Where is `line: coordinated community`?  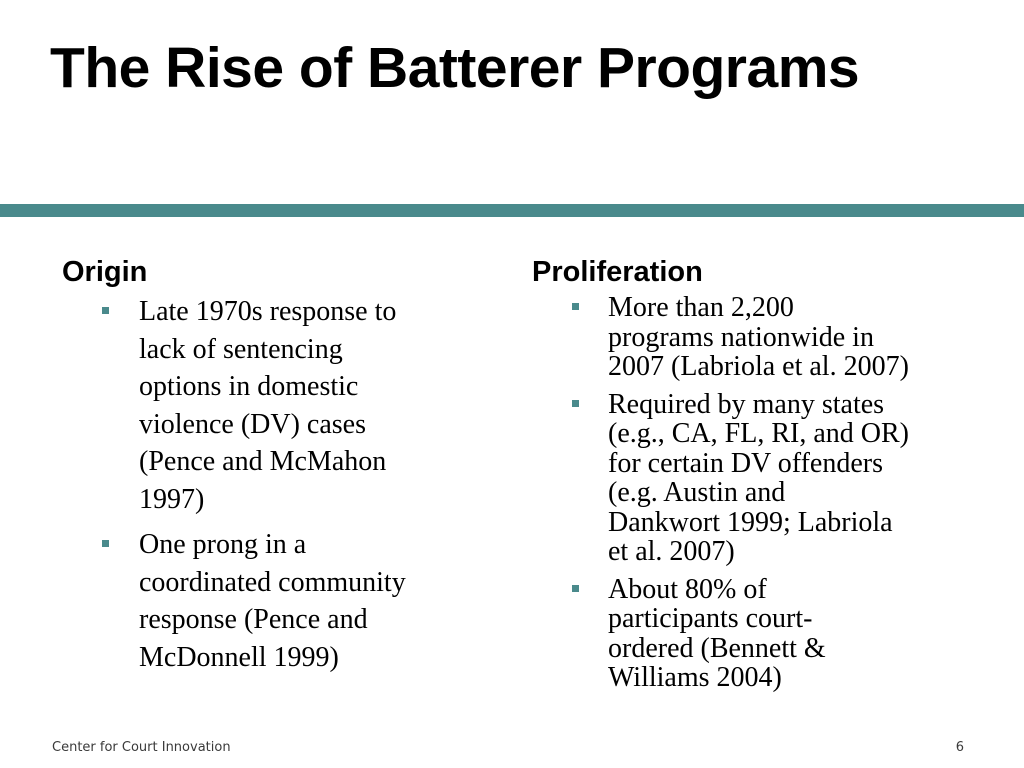
line: coordinated community is located at coordinates (272, 582).